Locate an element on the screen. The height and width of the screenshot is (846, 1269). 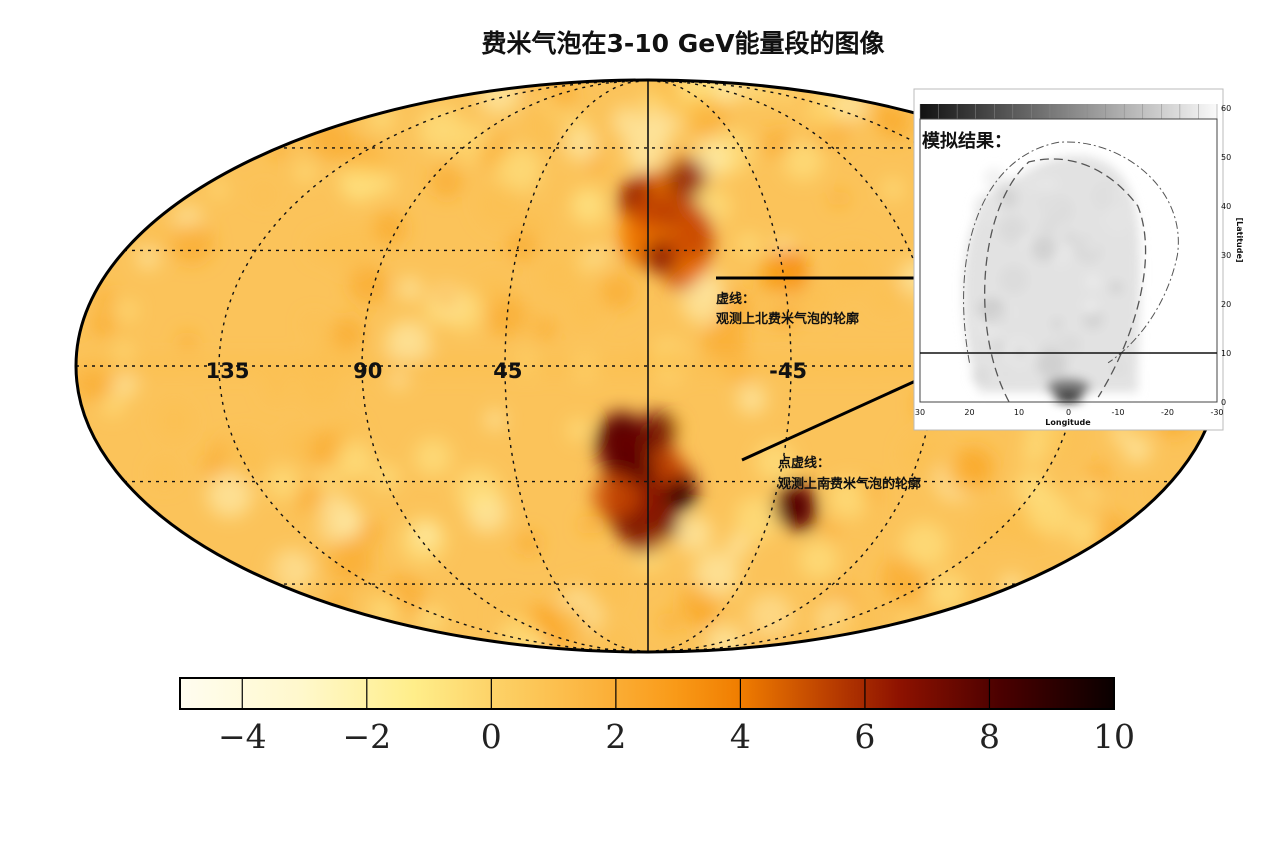
colorbar-tick-label: 6 is located at coordinates (864, 736).